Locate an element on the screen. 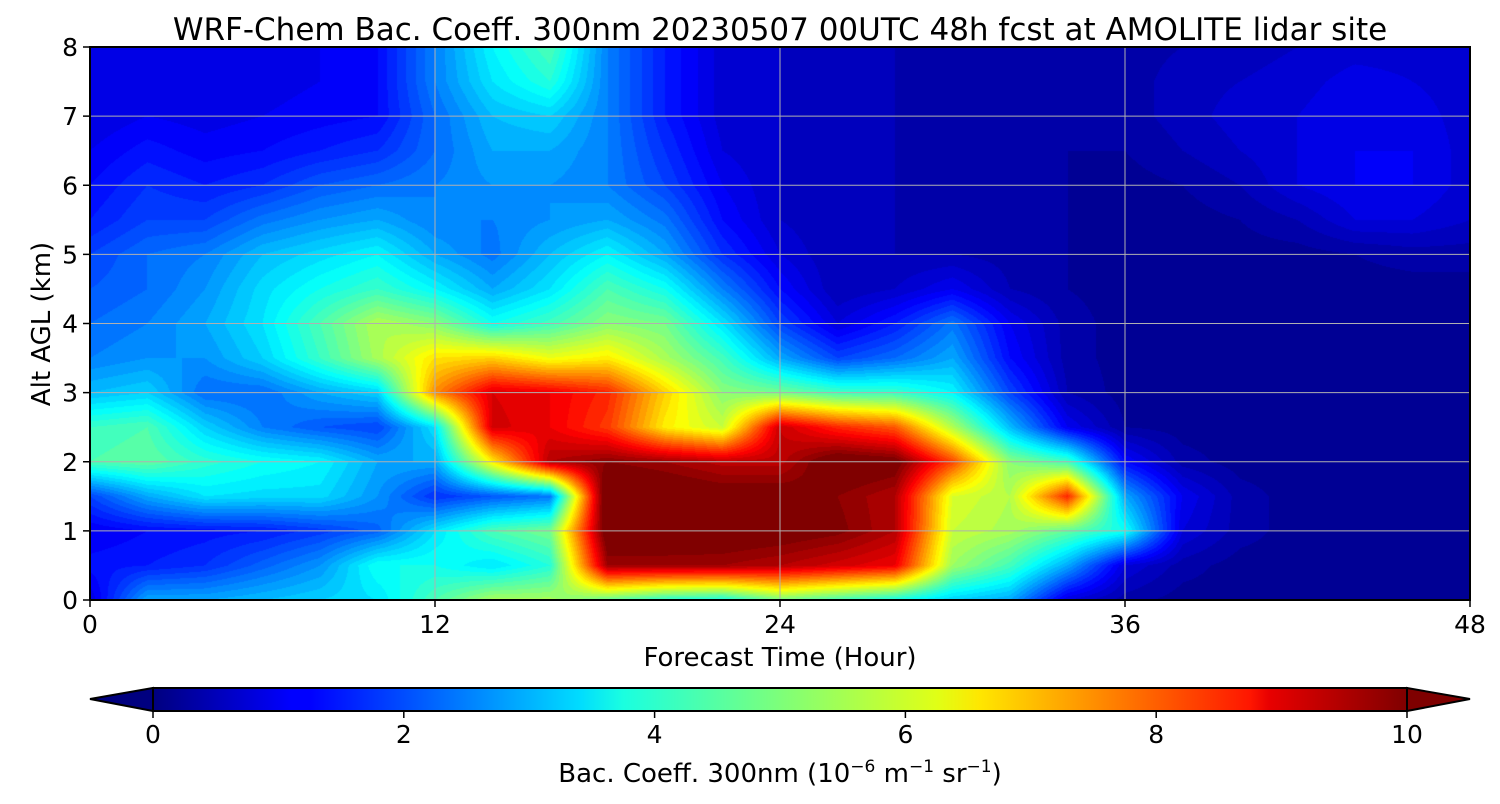  colorbar-body is located at coordinates (780, 699).